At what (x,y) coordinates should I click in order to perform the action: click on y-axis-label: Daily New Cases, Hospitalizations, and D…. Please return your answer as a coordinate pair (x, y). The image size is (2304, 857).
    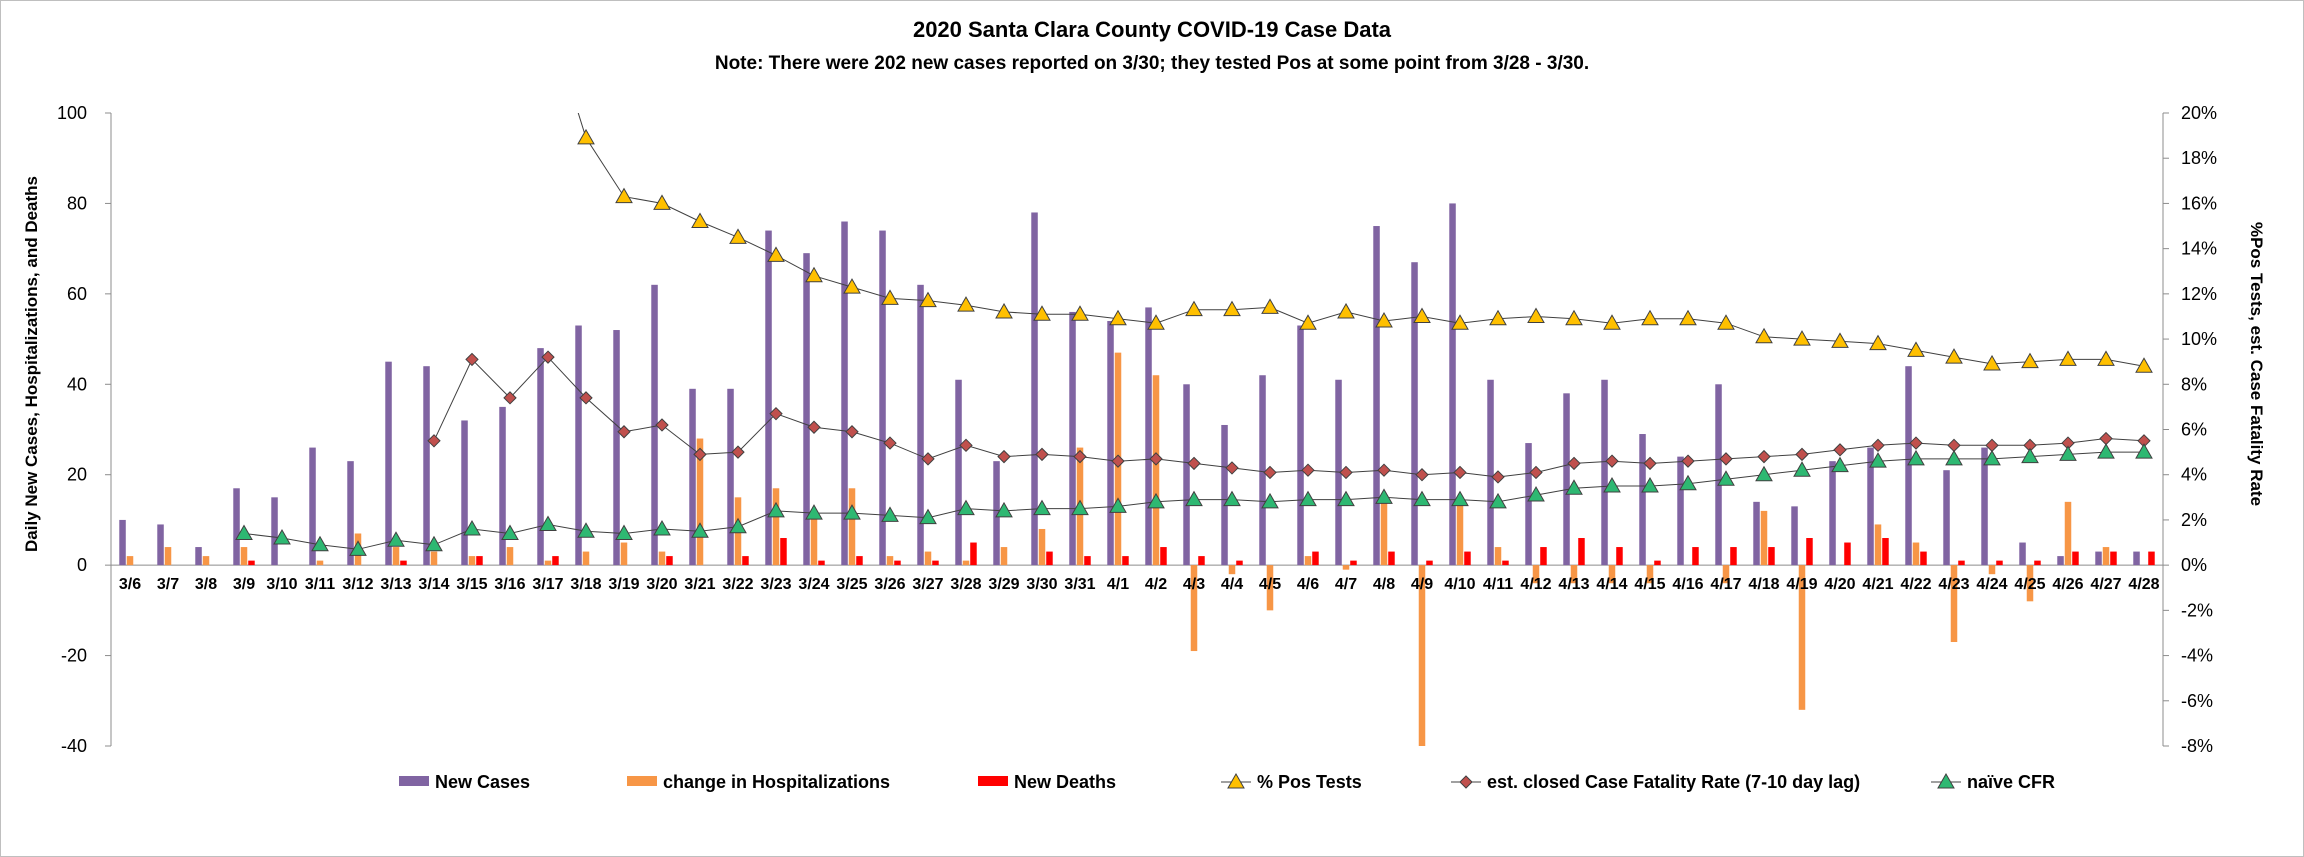
    Looking at the image, I should click on (31, 364).